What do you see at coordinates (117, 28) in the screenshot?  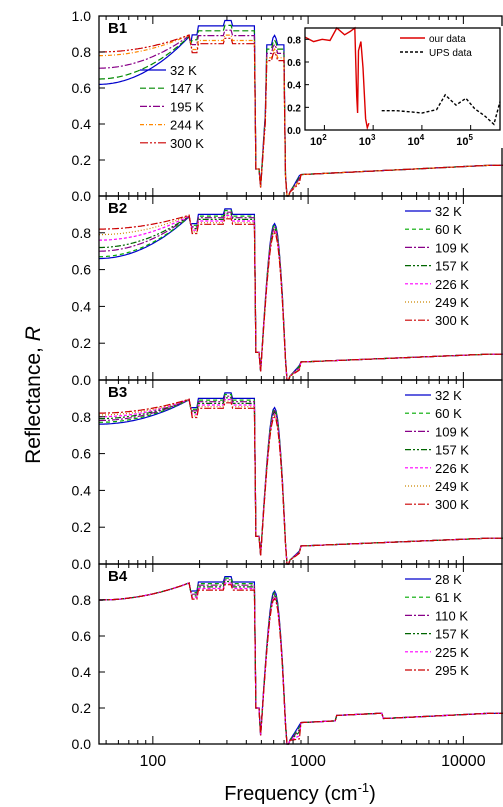 I see `panel-label: B1` at bounding box center [117, 28].